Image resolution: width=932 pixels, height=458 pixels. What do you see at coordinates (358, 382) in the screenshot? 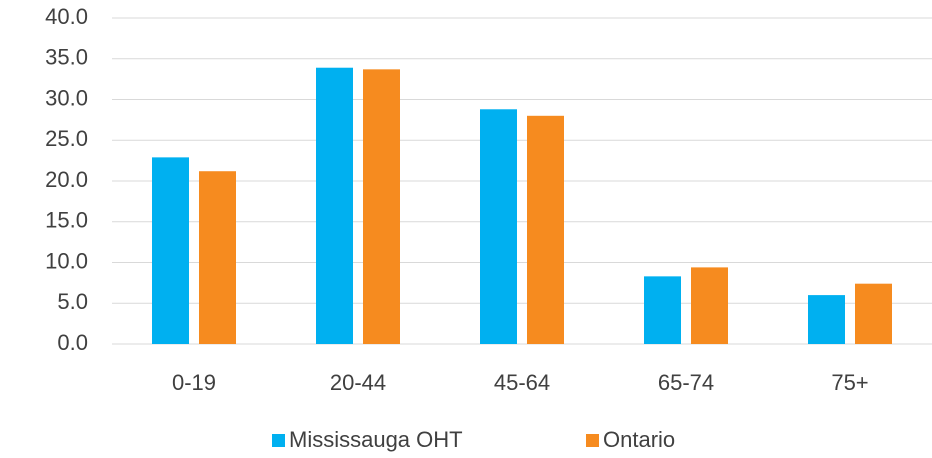
I see `x-tick-label: 20-44` at bounding box center [358, 382].